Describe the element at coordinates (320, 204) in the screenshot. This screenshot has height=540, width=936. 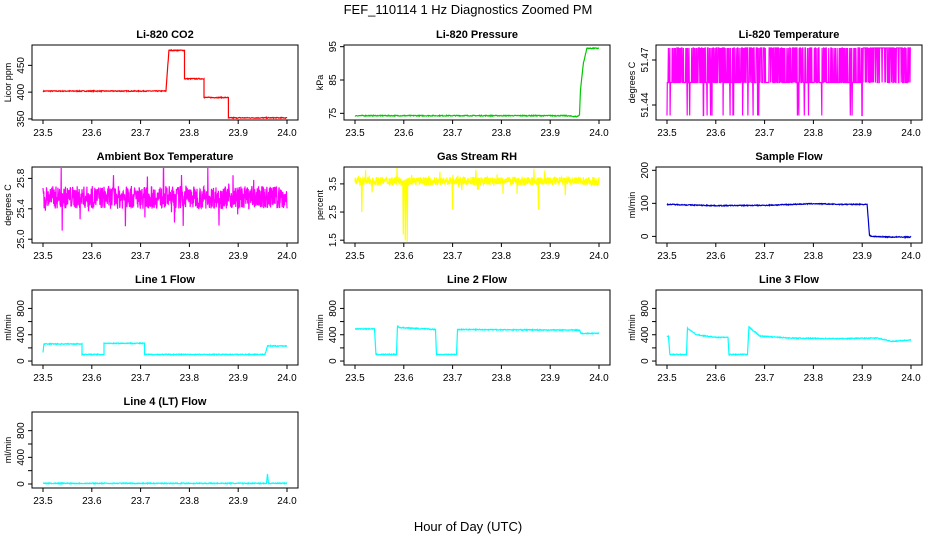
I see `y-axis-label: percent` at that location.